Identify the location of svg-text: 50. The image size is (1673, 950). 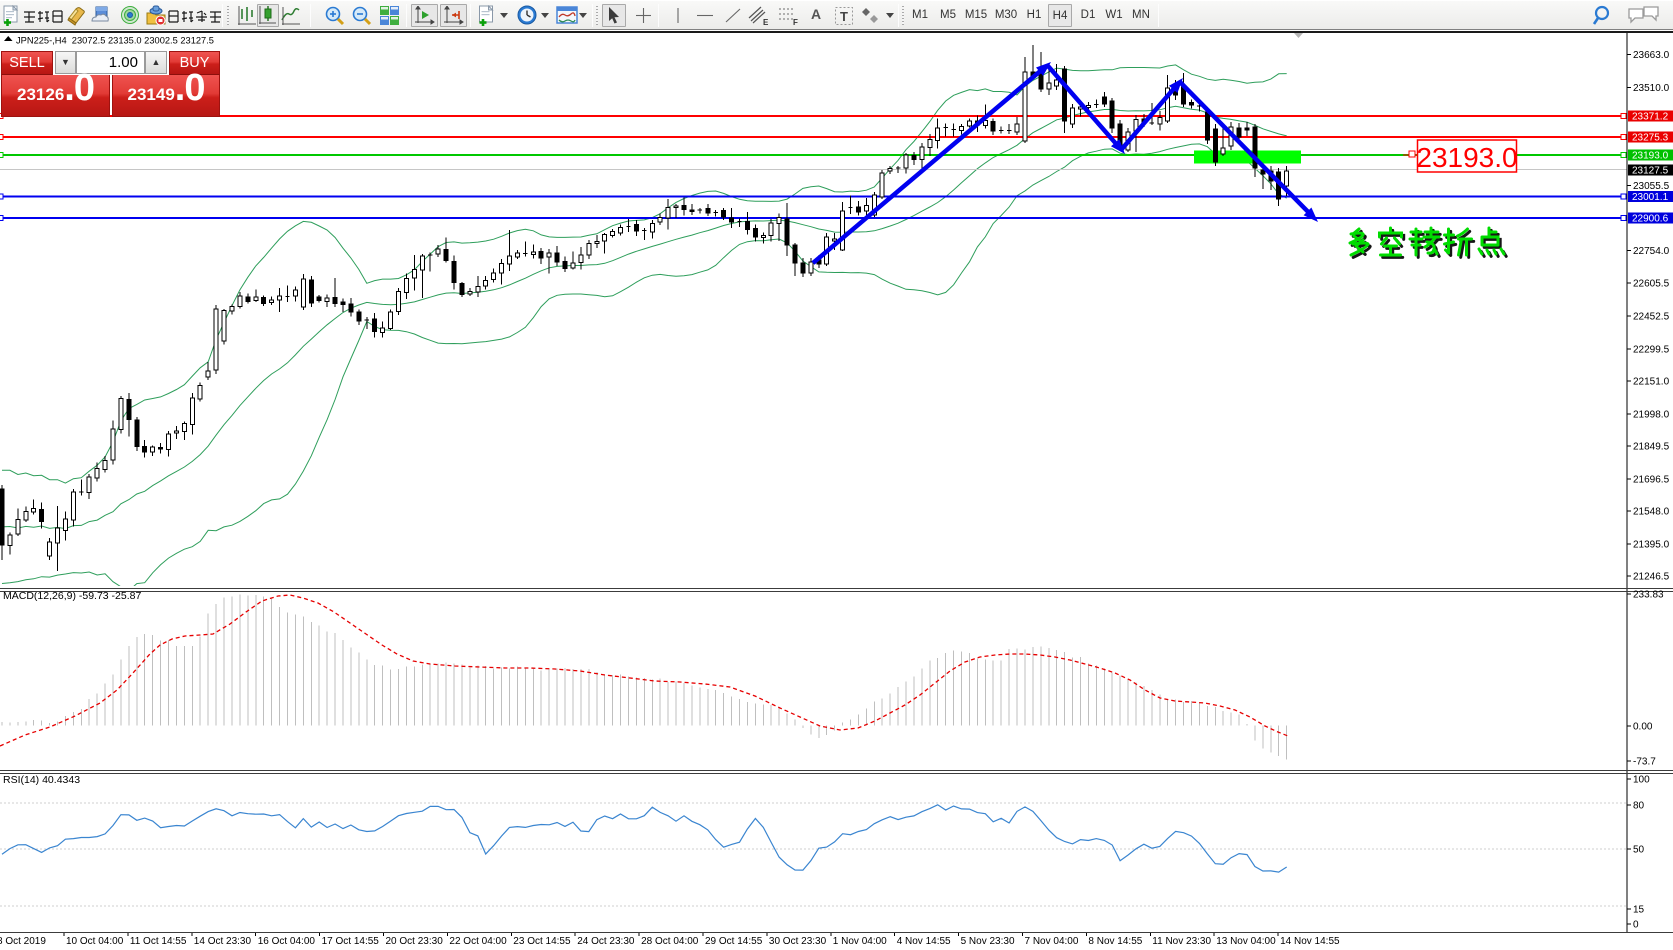
(1639, 850).